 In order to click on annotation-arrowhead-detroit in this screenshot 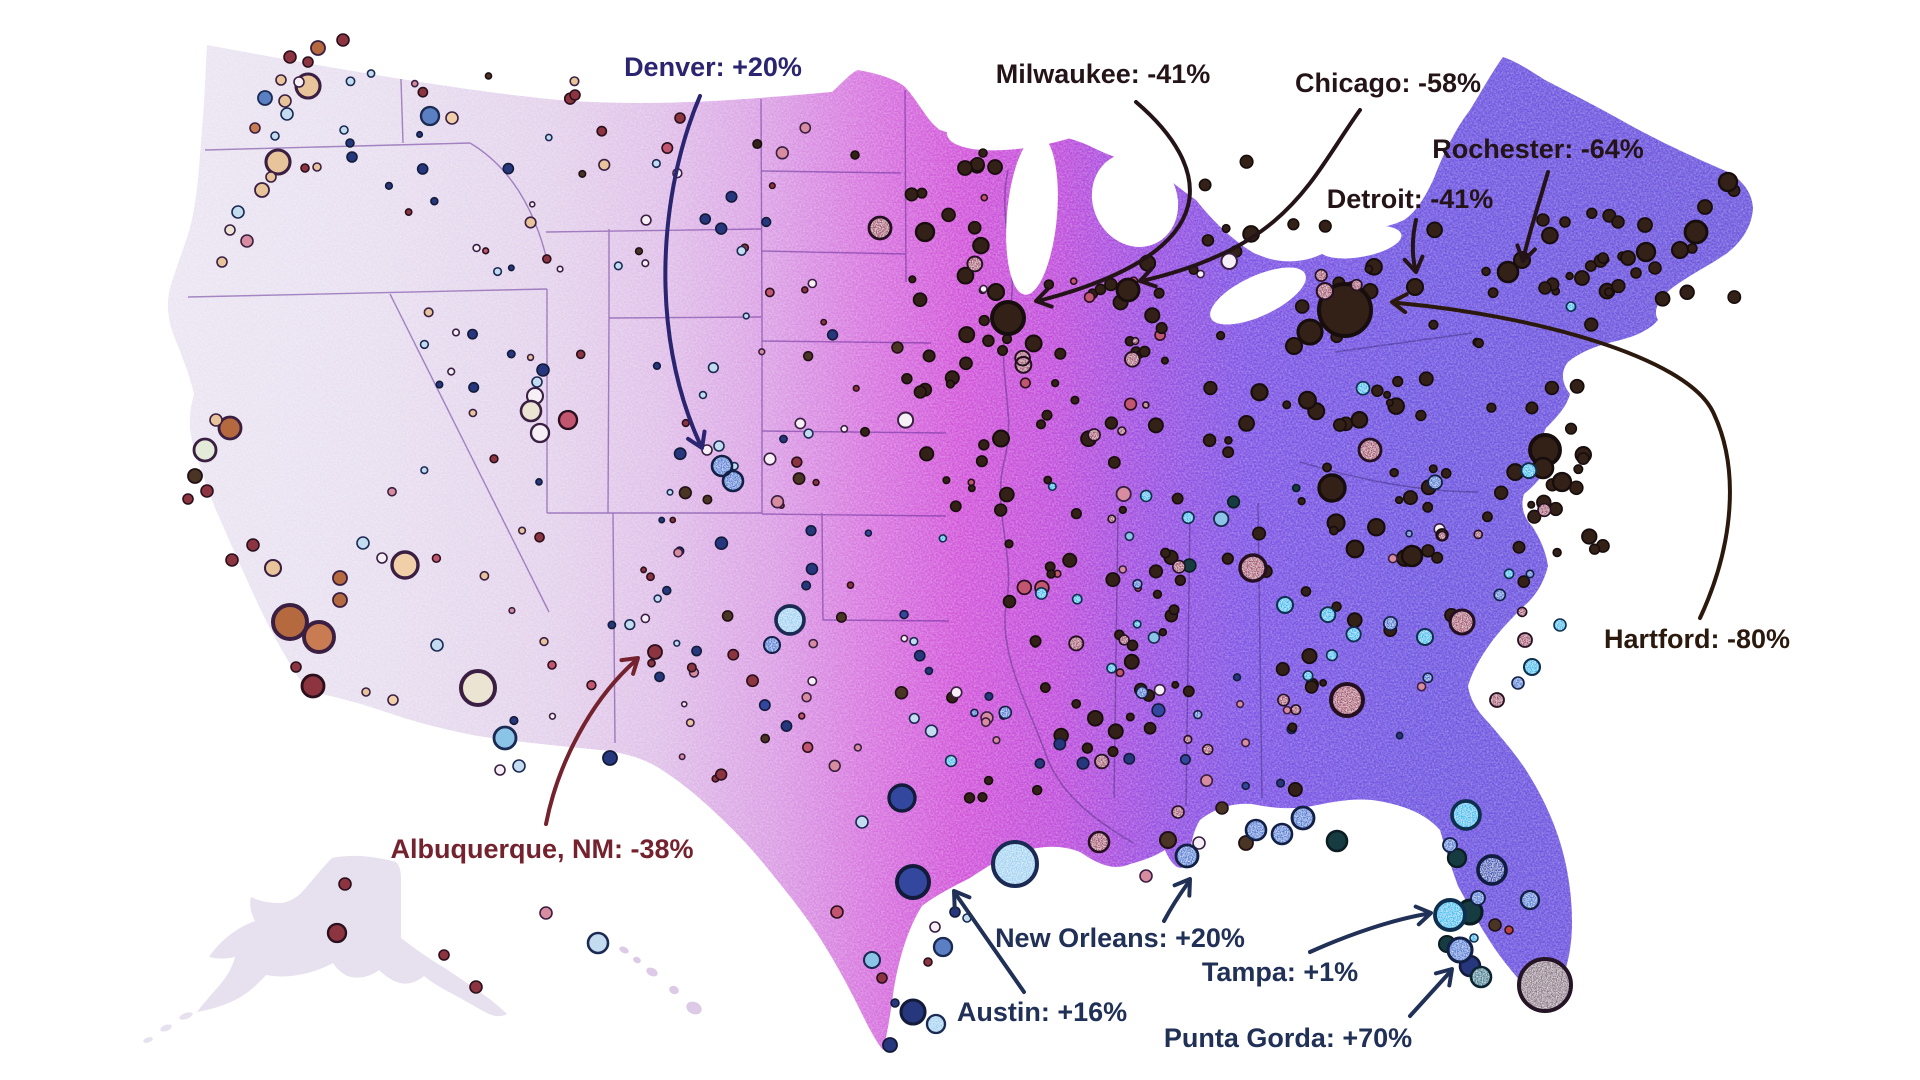, I will do `click(1413, 264)`.